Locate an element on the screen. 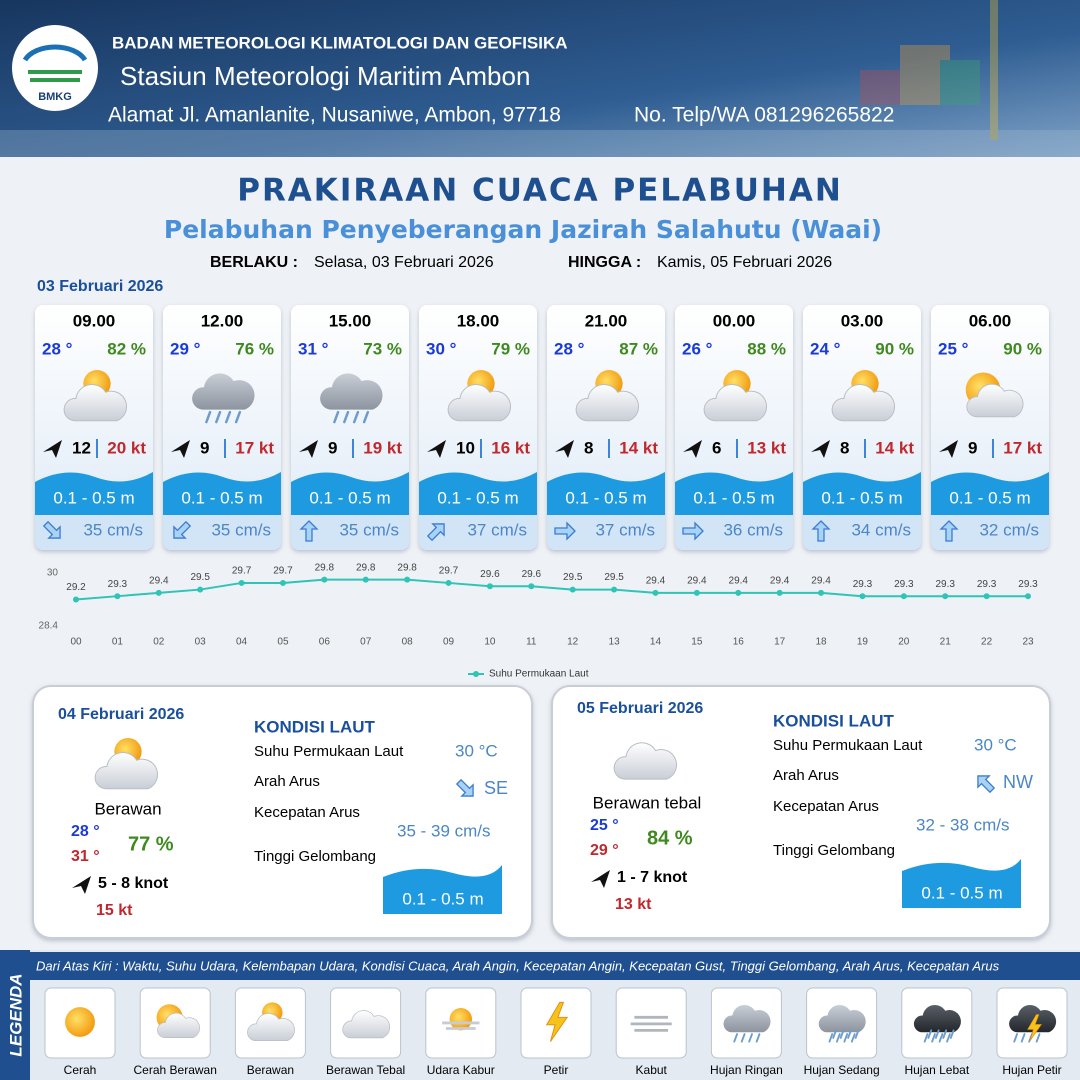 Image resolution: width=1080 pixels, height=1080 pixels. valid-from: Selasa, 03 Februari 2026 is located at coordinates (404, 262).